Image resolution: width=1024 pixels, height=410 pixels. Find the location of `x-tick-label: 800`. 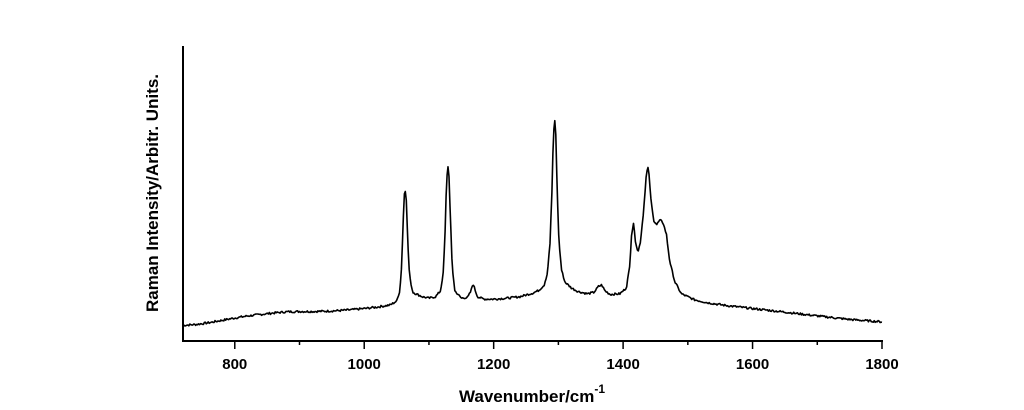

x-tick-label: 800 is located at coordinates (234, 364).